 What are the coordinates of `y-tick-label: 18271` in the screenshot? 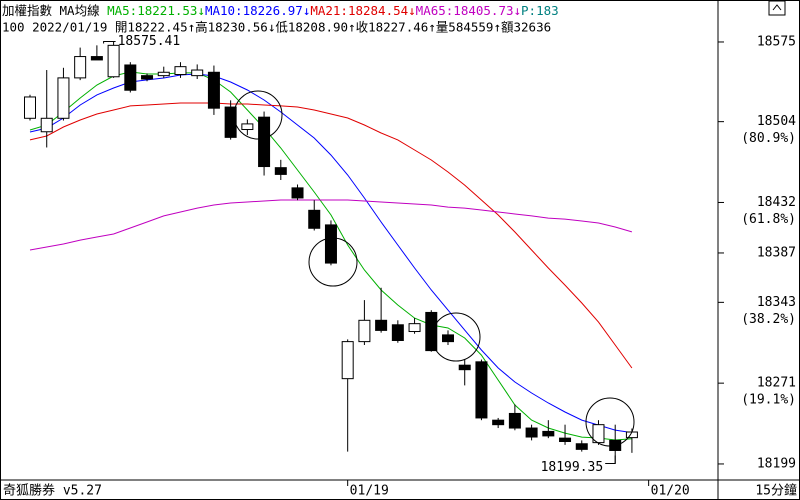 It's located at (776, 383).